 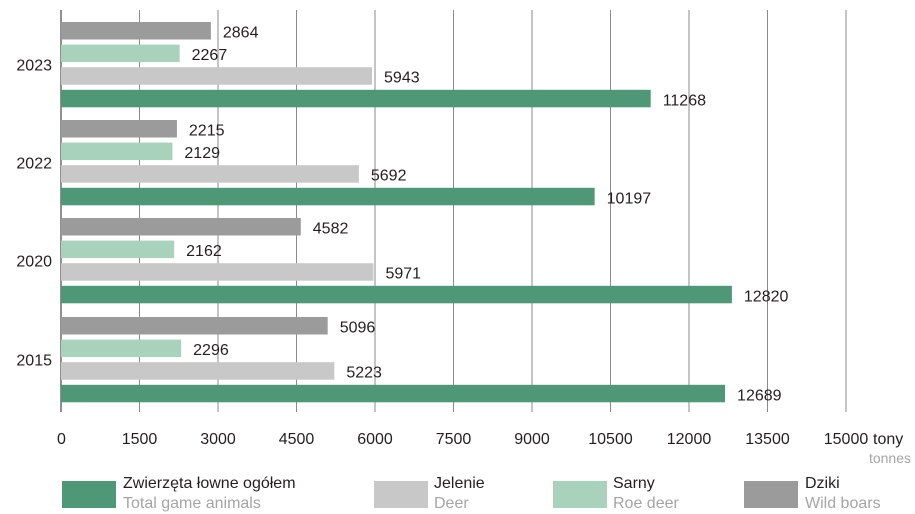 I want to click on data-label: 5971, so click(x=403, y=274).